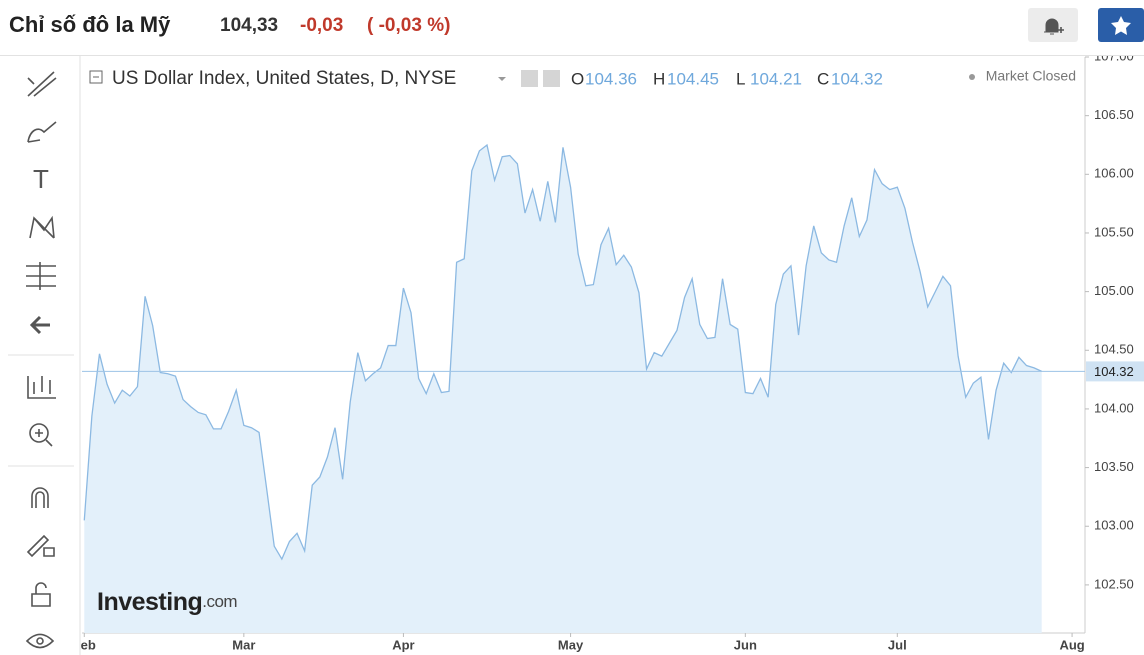 This screenshot has height=655, width=1144. Describe the element at coordinates (502, 79) in the screenshot. I see `symbol-dropdown` at that location.